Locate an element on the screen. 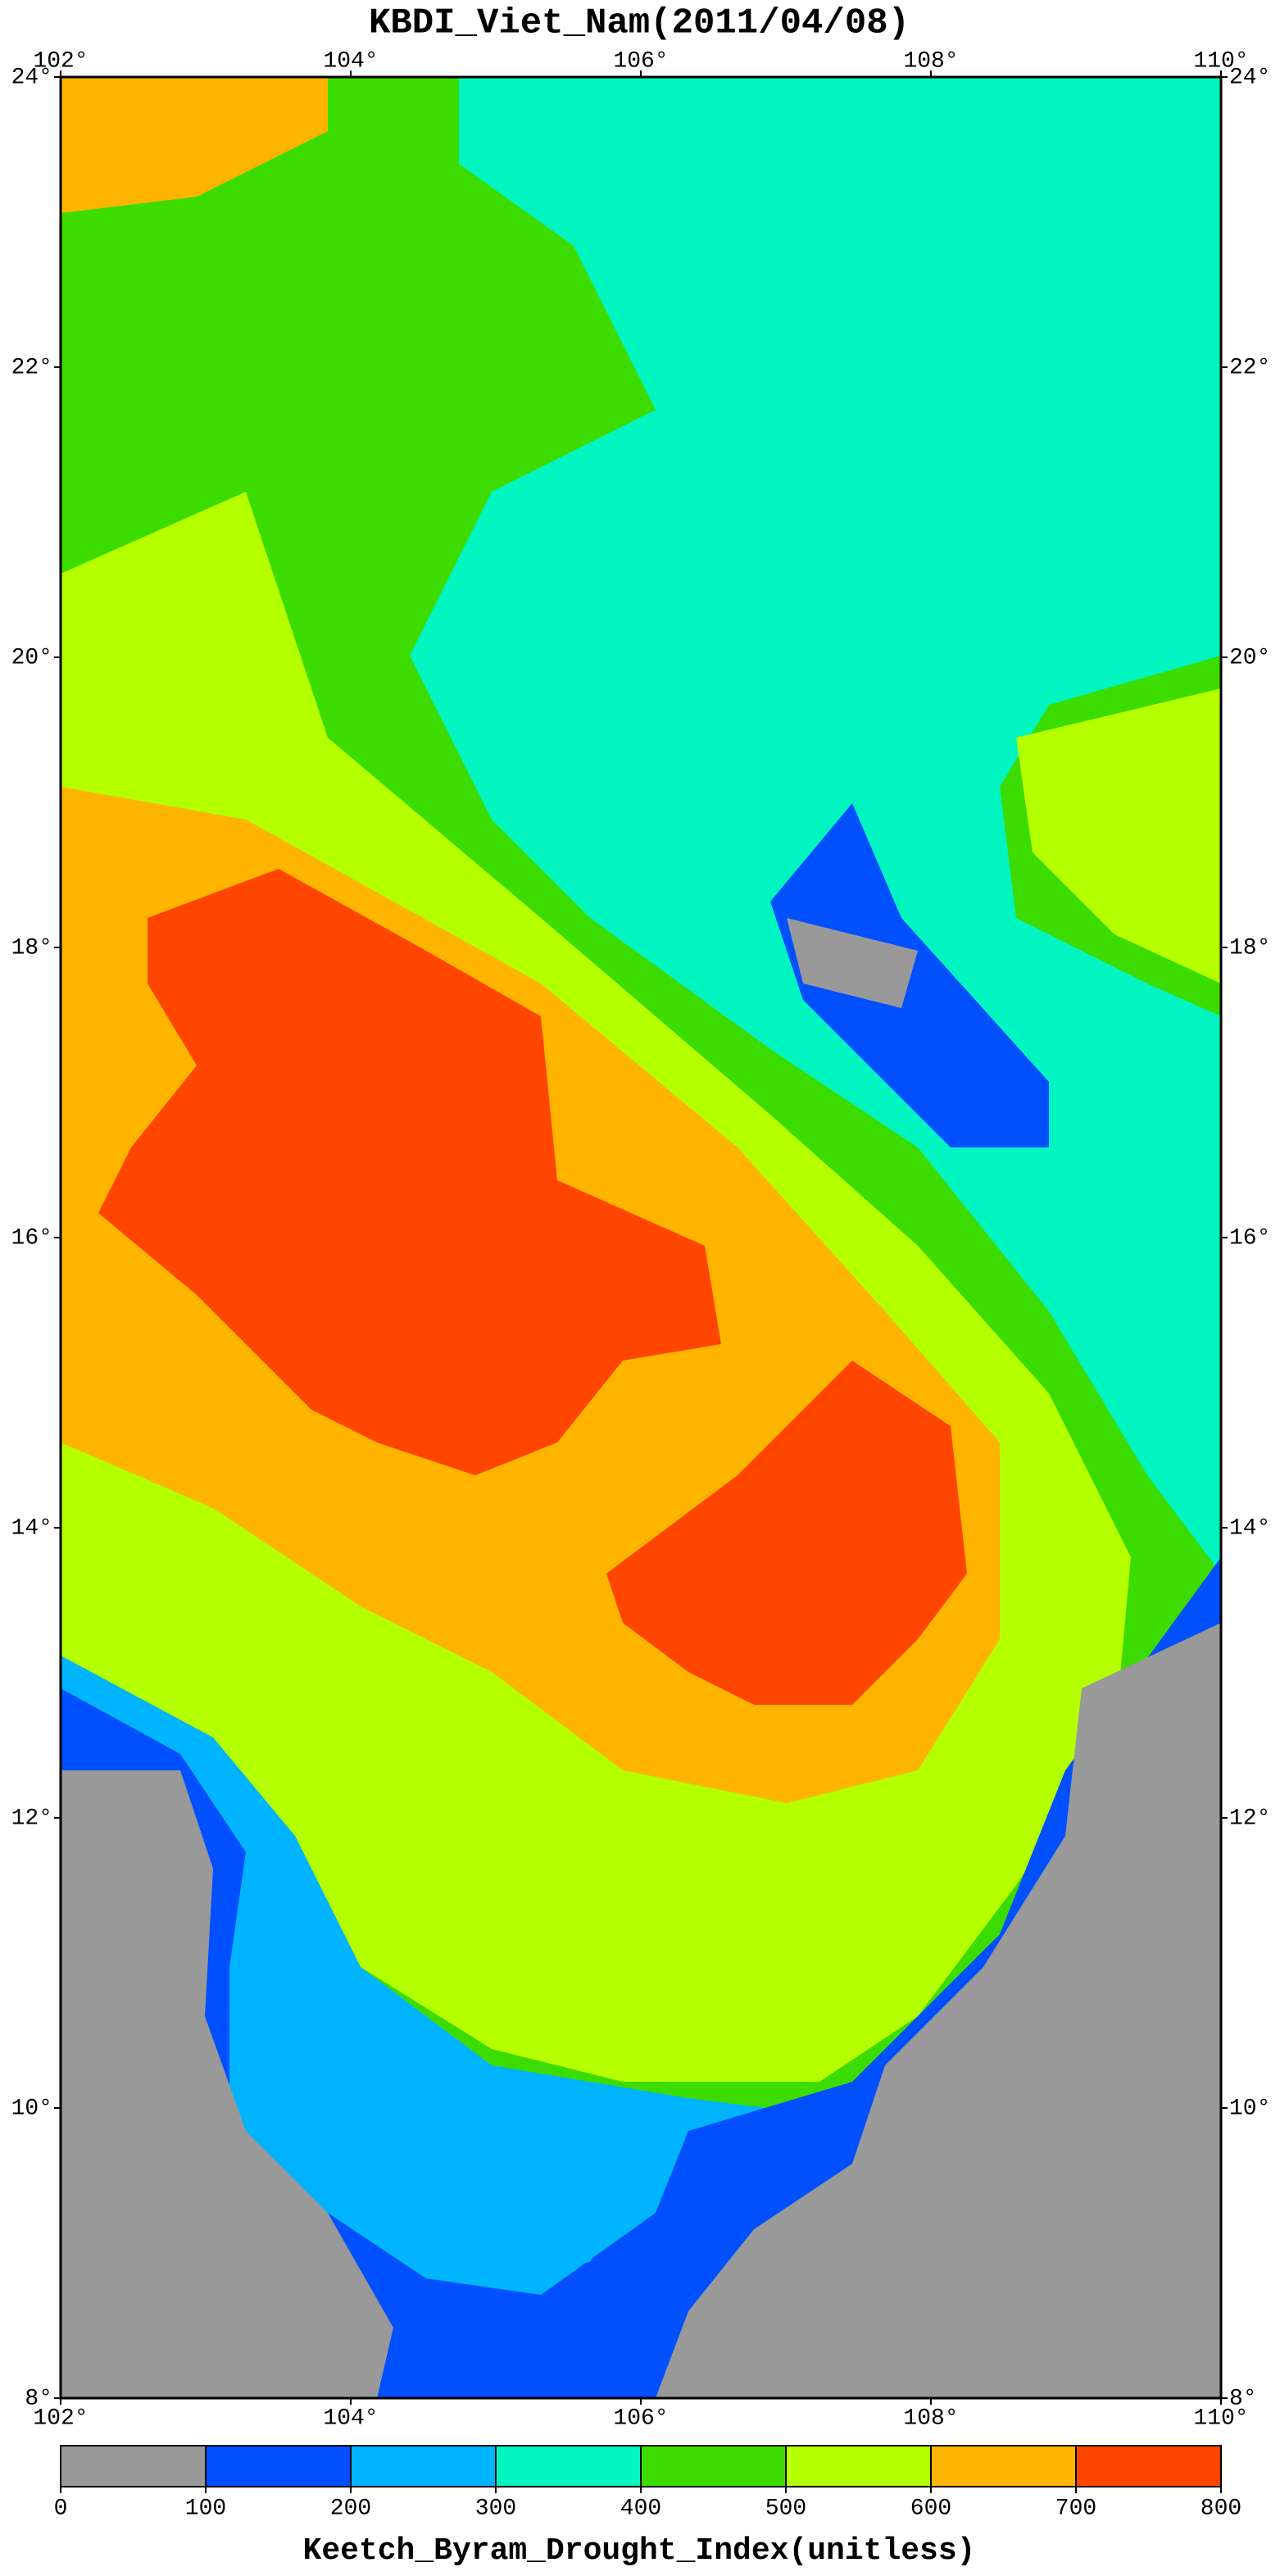 This screenshot has width=1280, height=2576. colorbar-tick-label: 700 is located at coordinates (1075, 2508).